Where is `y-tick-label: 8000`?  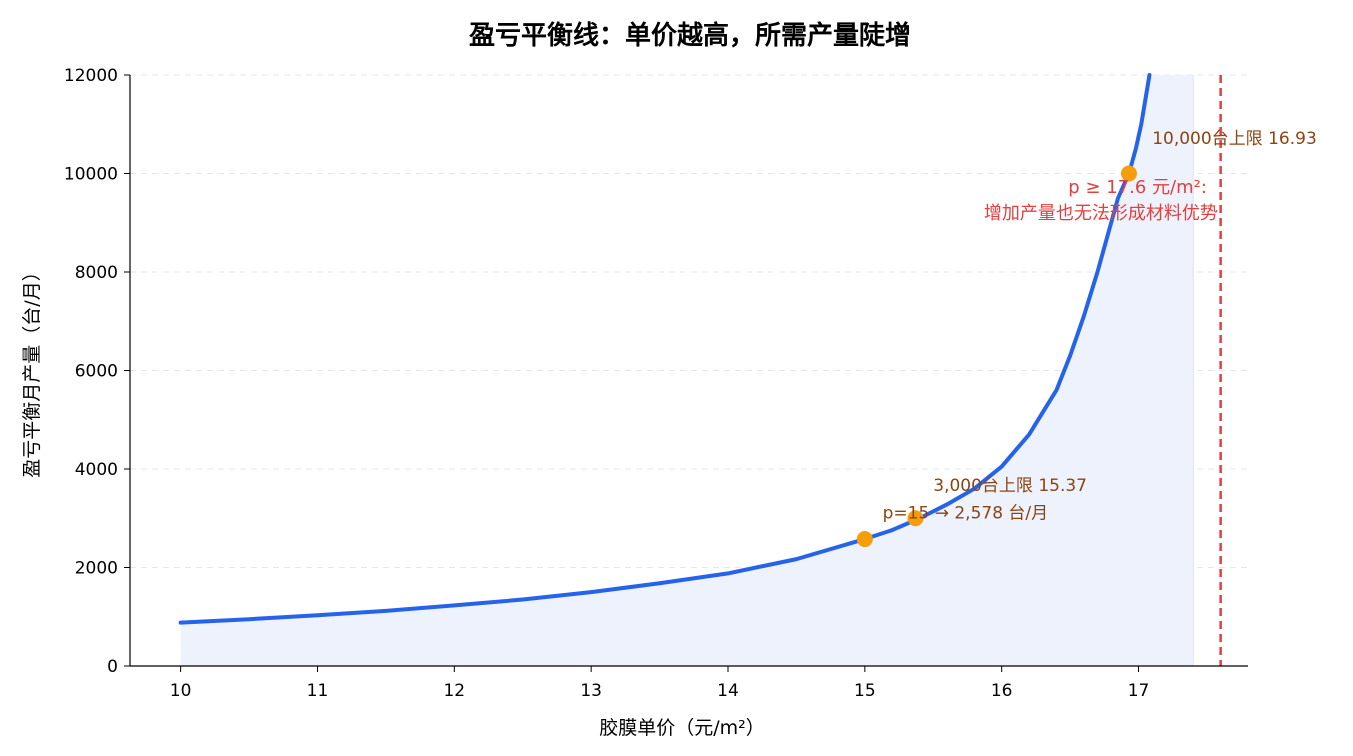 y-tick-label: 8000 is located at coordinates (96, 273).